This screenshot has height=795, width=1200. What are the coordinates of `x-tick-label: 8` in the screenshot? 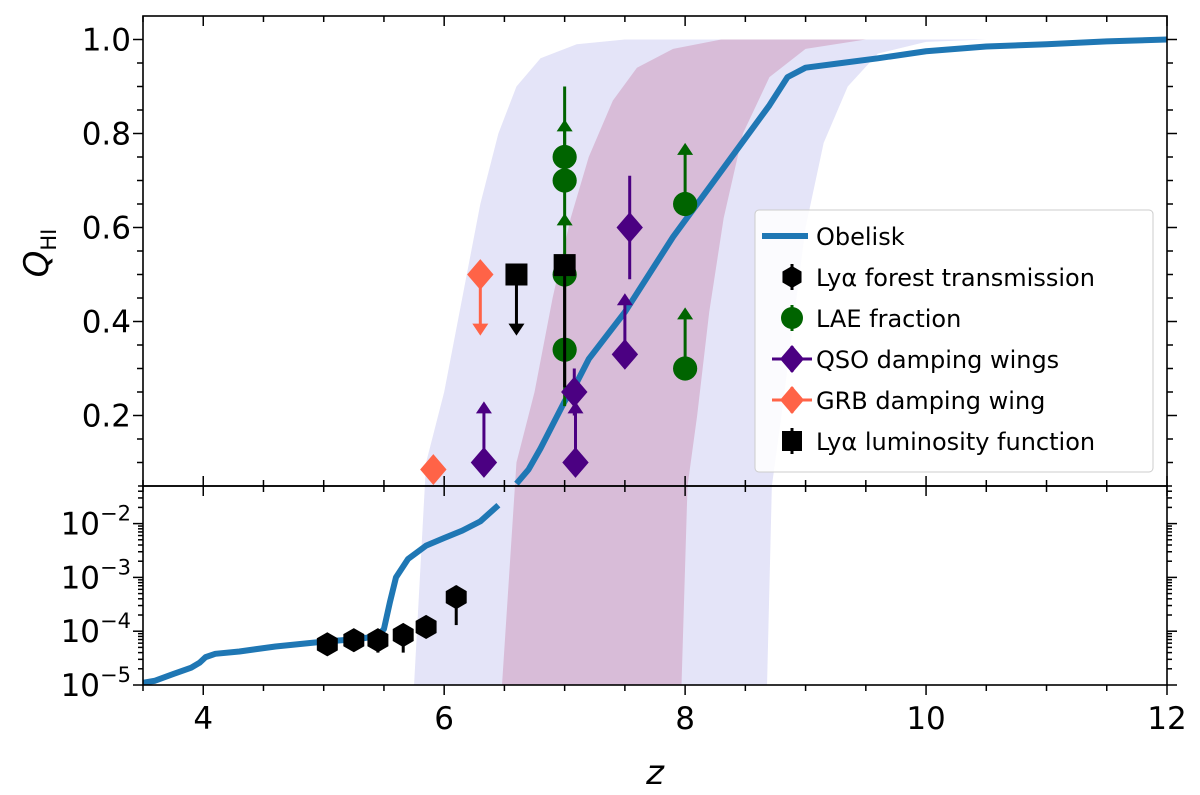 It's located at (685, 719).